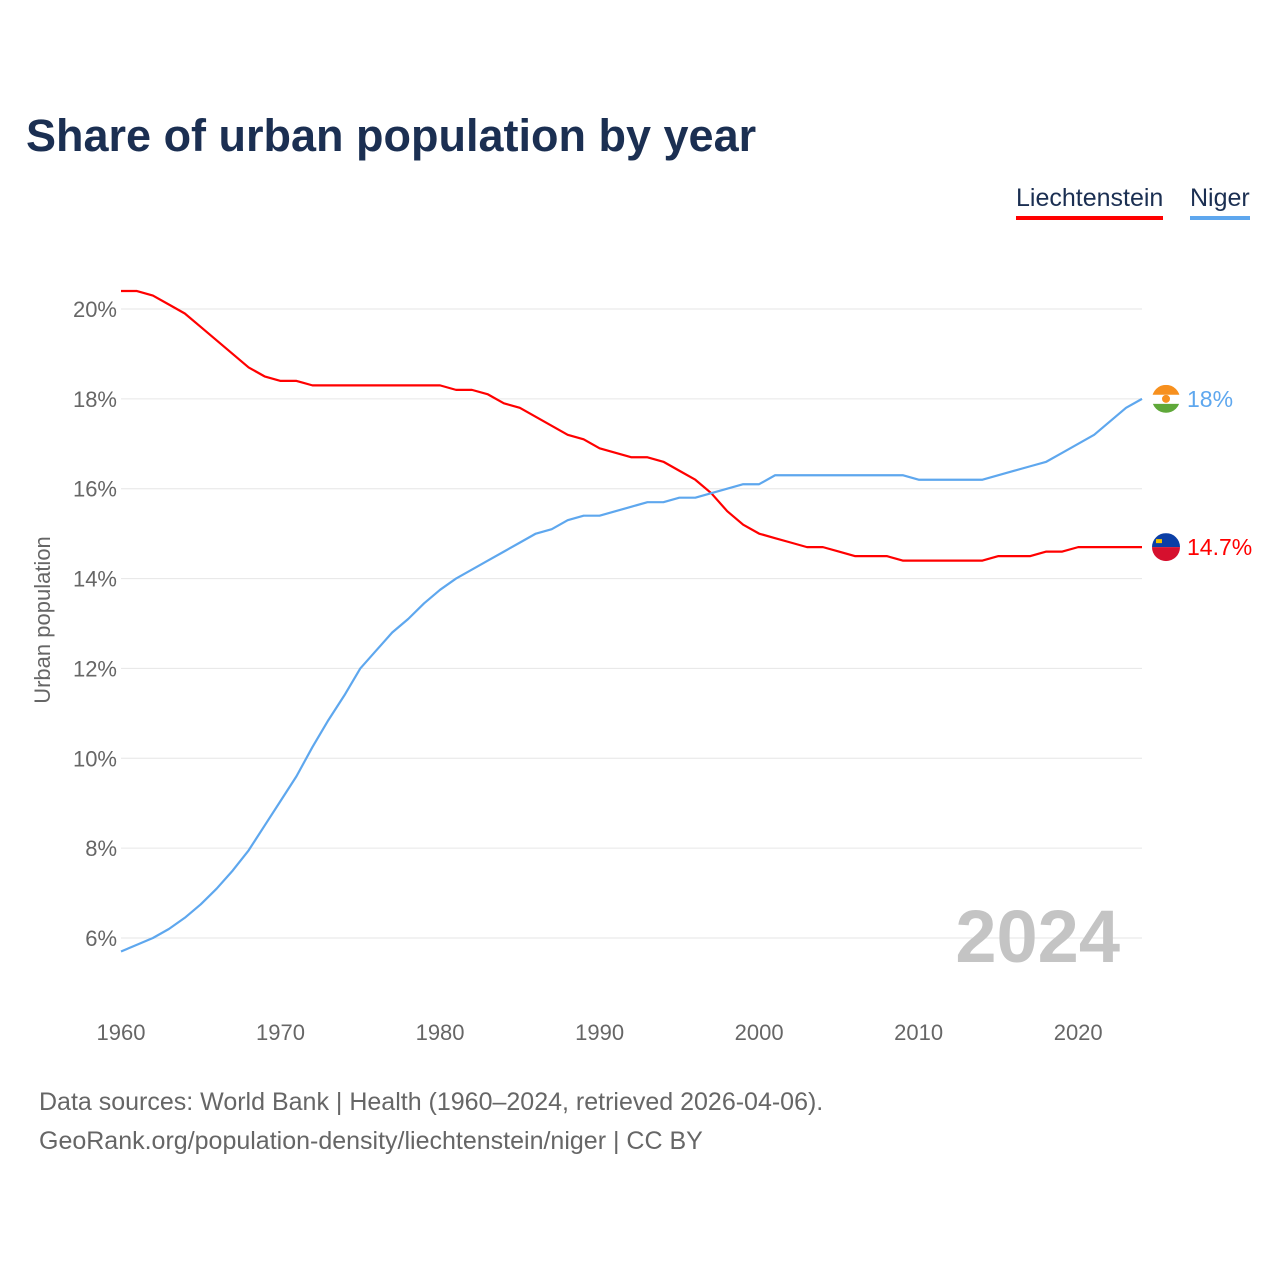 The image size is (1280, 1280). What do you see at coordinates (1159, 541) in the screenshot?
I see `crown-icon` at bounding box center [1159, 541].